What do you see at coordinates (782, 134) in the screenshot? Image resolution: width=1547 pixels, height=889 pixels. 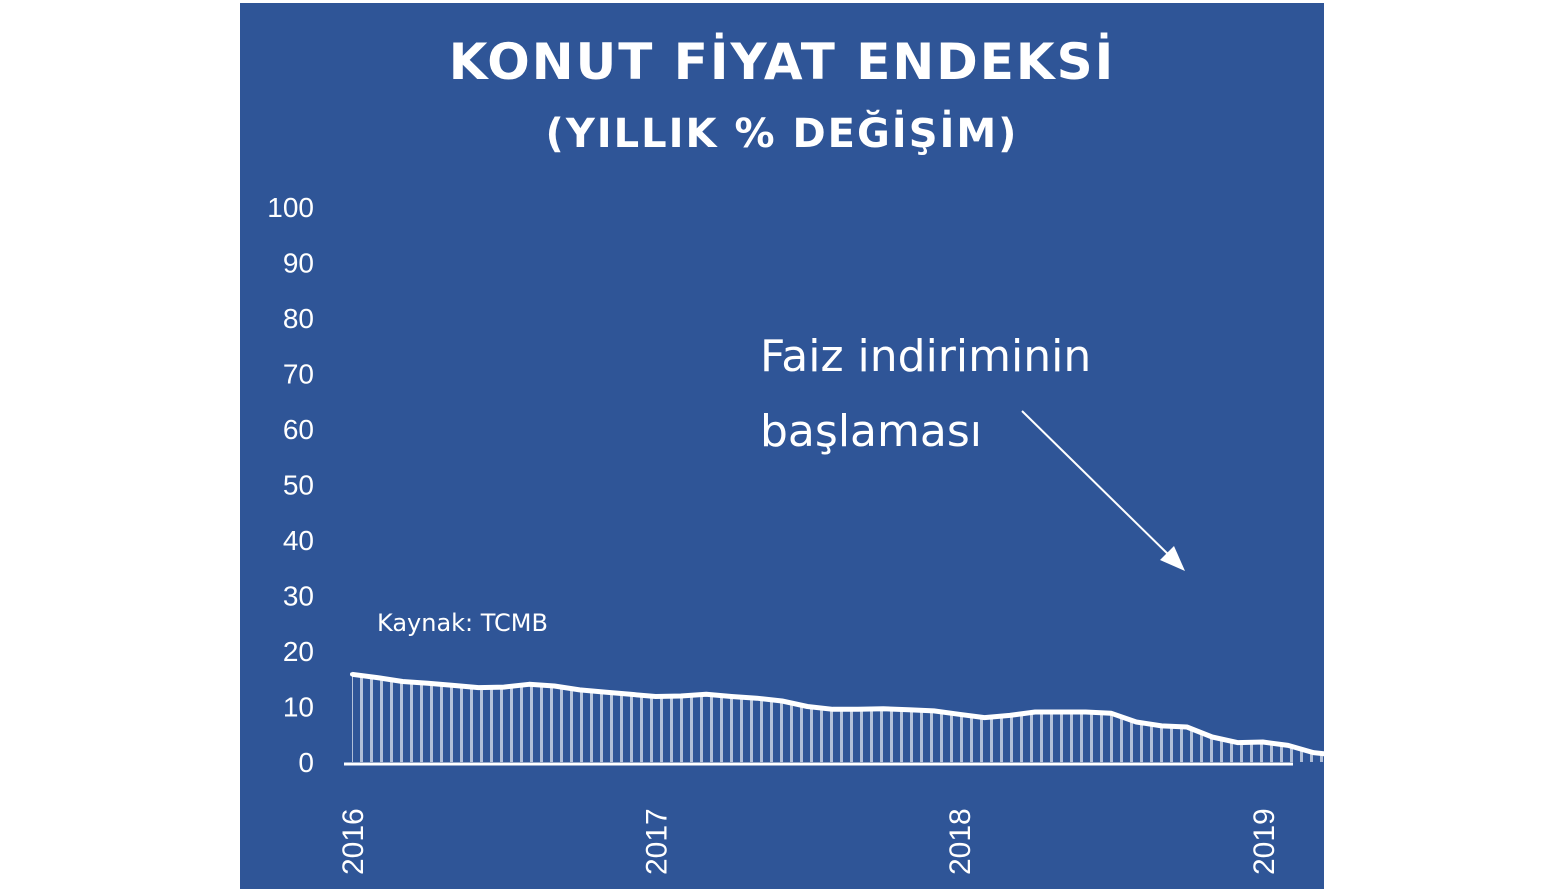 I see `chart-subtitle: (YILLIK % DEĞİŞİM)` at bounding box center [782, 134].